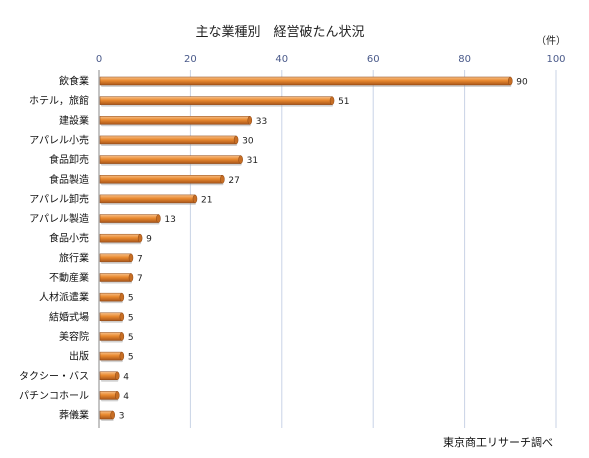 The width and height of the screenshot is (589, 458). I want to click on x-tick-label: 100, so click(555, 59).